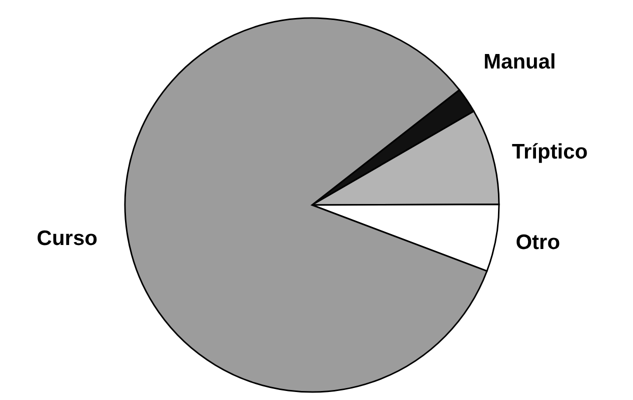 Image resolution: width=633 pixels, height=400 pixels. I want to click on slice-label: Curso, so click(67, 238).